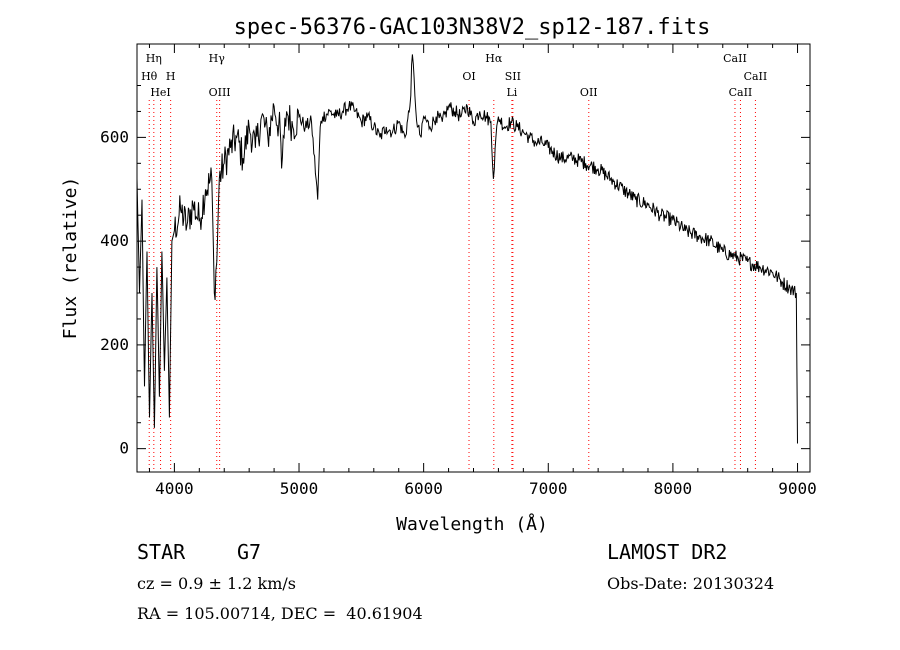 The image size is (900, 650). I want to click on line-label: OII, so click(589, 92).